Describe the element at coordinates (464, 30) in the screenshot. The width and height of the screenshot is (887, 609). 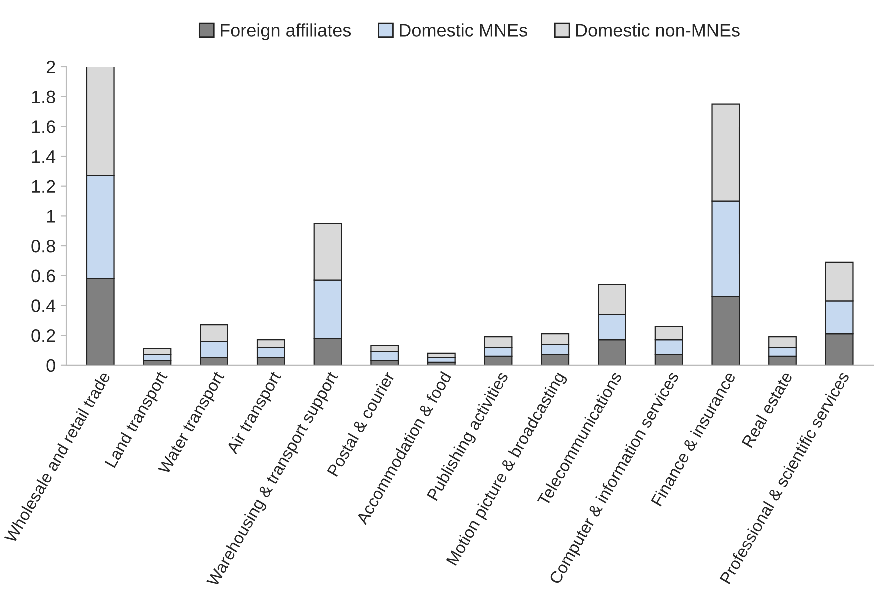
I see `legend-label: Domestic MNEs` at that location.